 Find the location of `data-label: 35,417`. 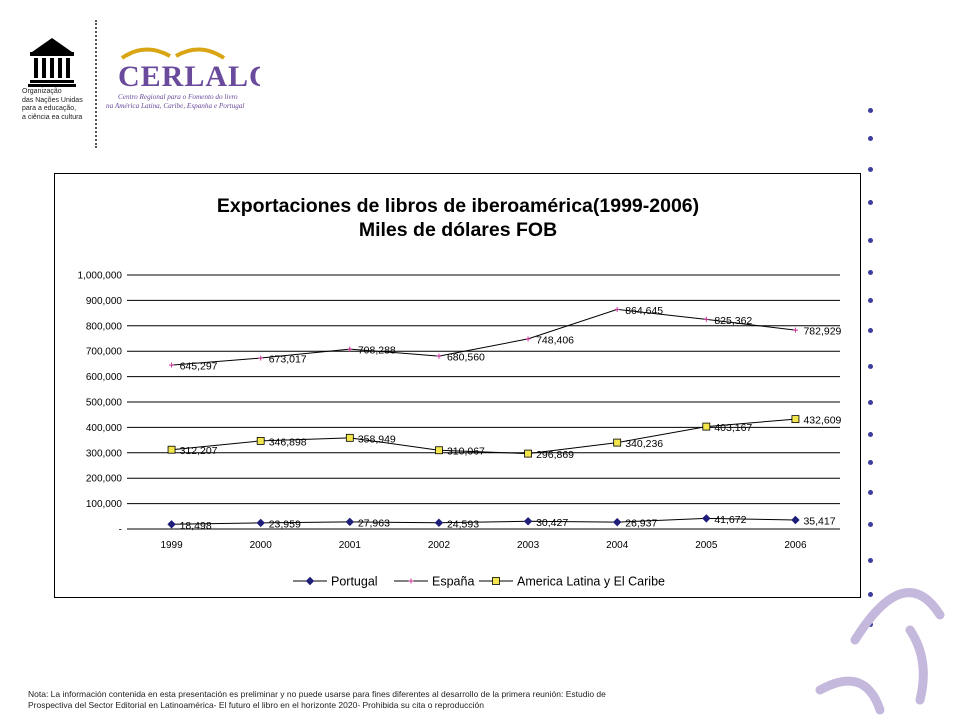

data-label: 35,417 is located at coordinates (819, 522).